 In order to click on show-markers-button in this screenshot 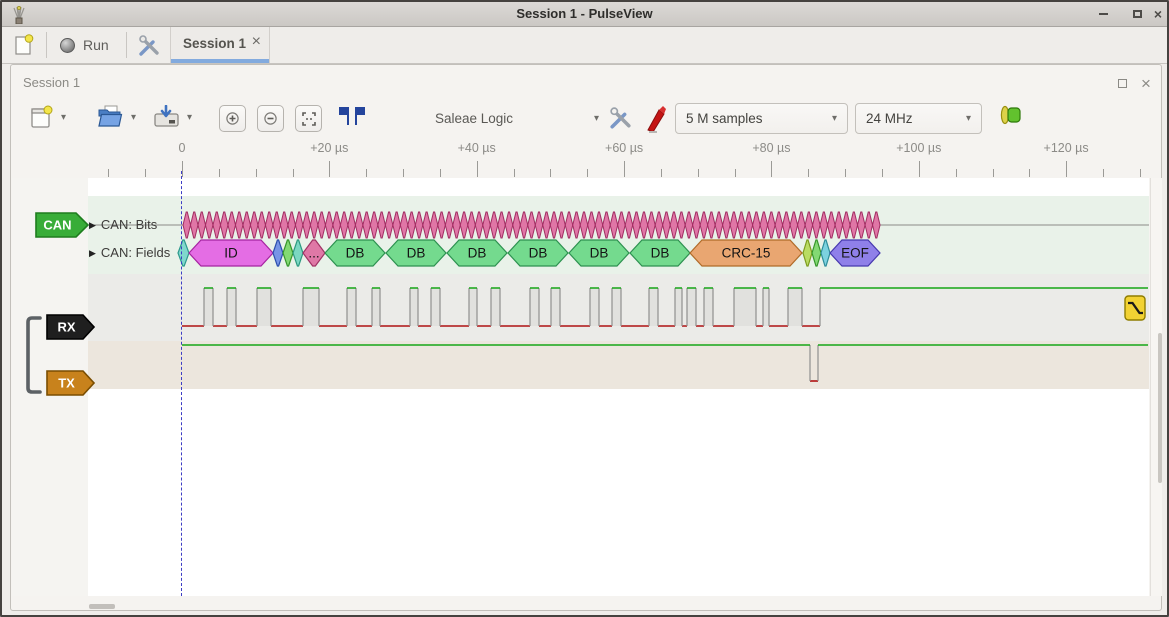, I will do `click(352, 116)`.